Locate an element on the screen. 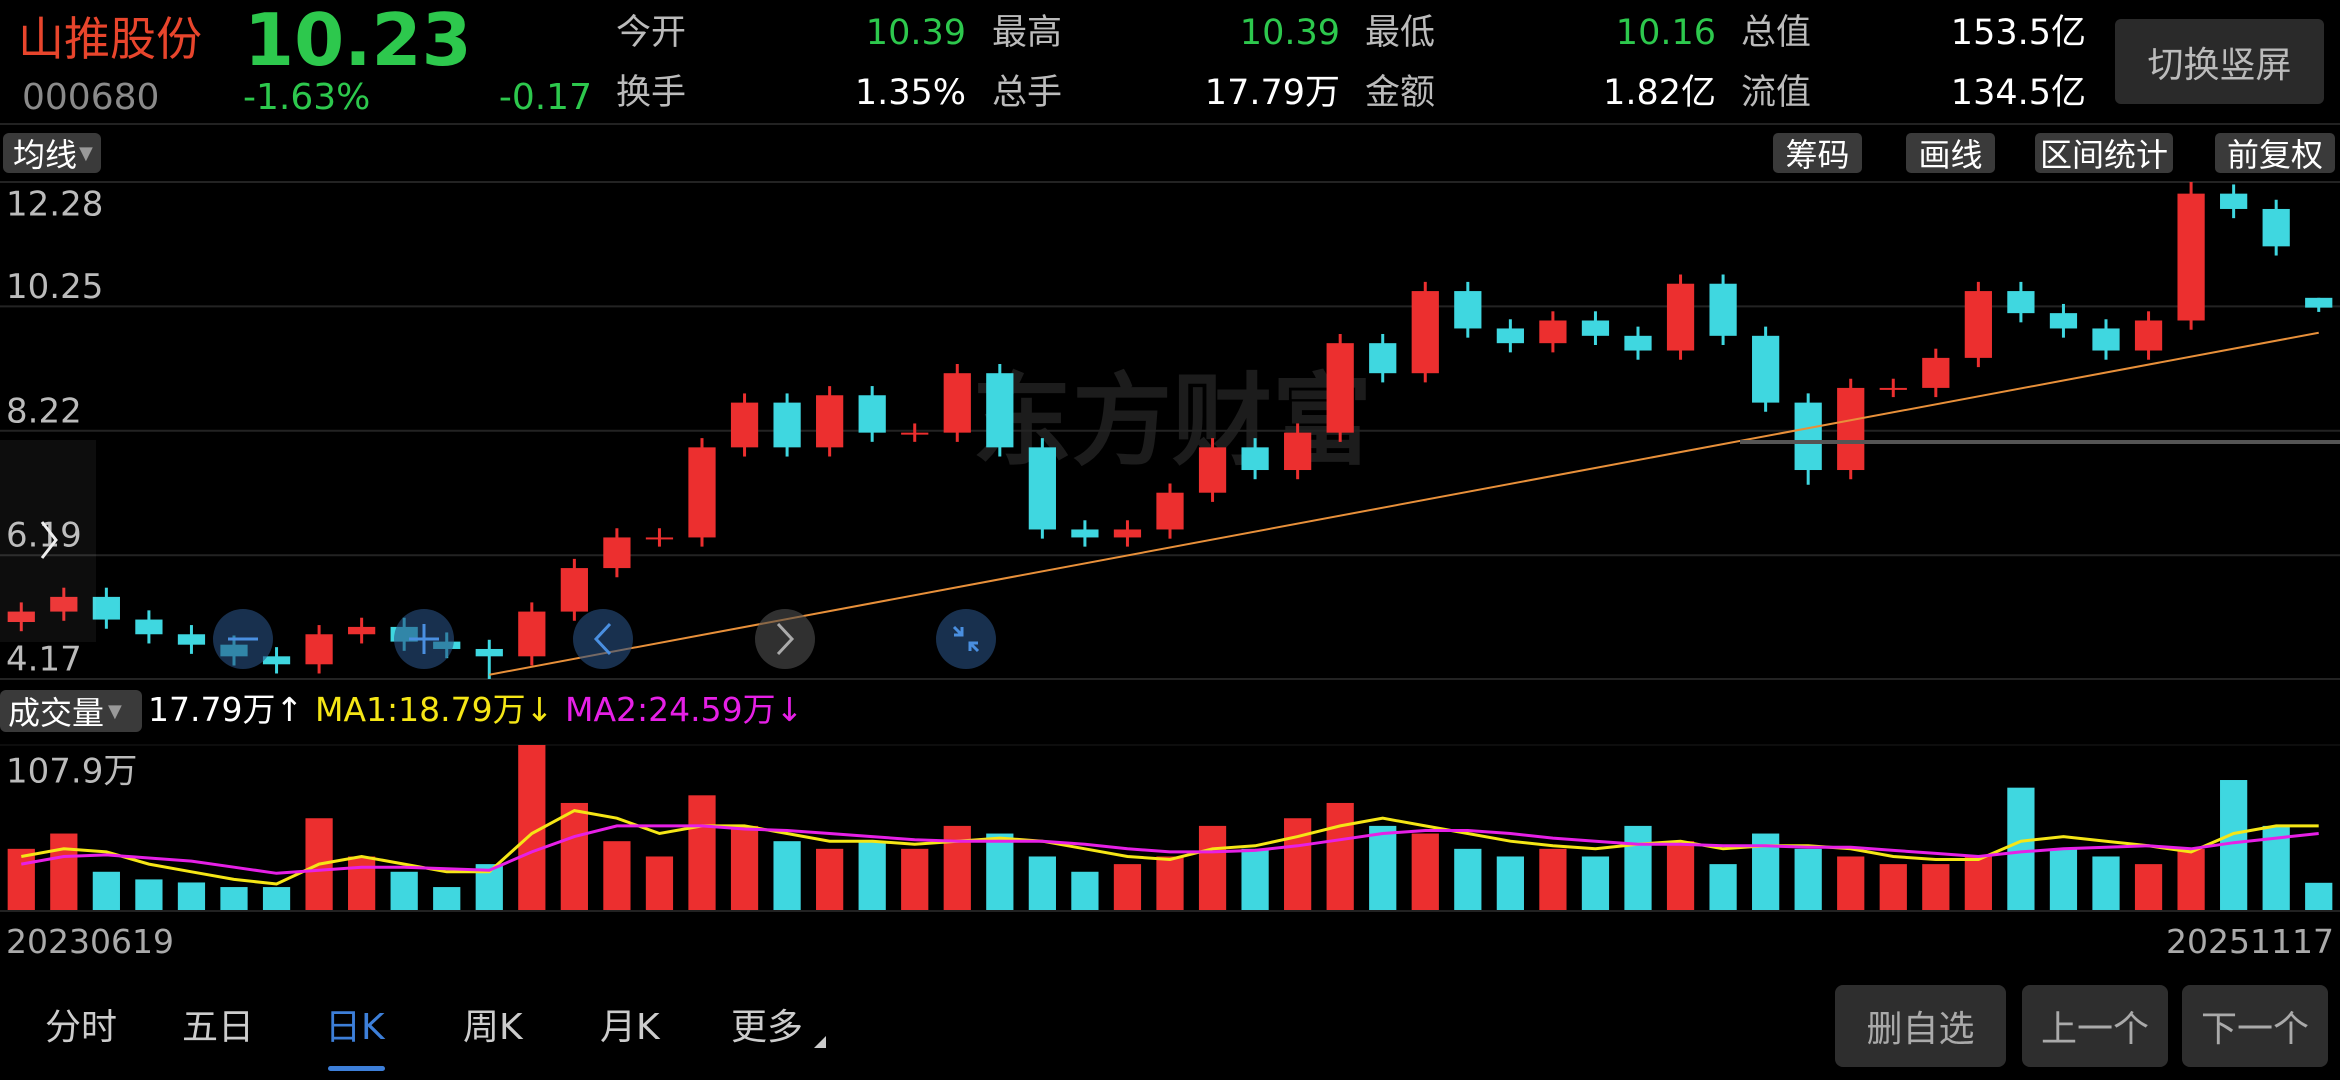  orientation-button: 切换竖屏 is located at coordinates (2219, 61).